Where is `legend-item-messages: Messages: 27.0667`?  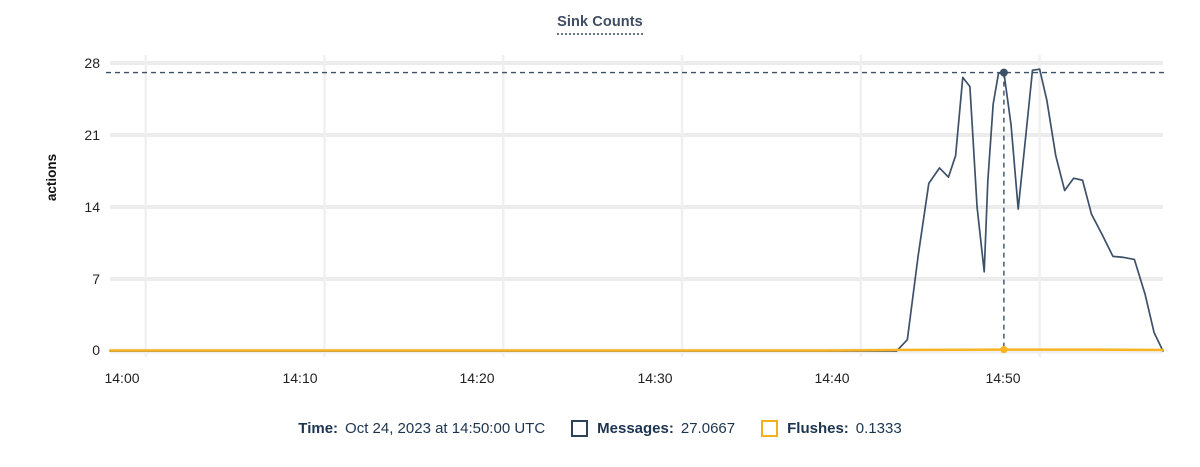 legend-item-messages: Messages: 27.0667 is located at coordinates (653, 428).